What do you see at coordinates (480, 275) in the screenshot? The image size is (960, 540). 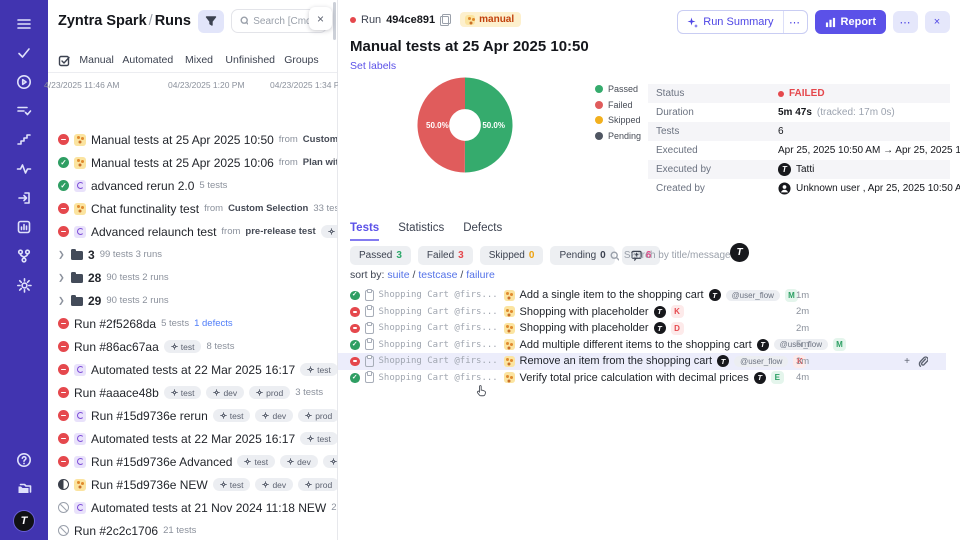 I see `sort-failure-link: failure` at bounding box center [480, 275].